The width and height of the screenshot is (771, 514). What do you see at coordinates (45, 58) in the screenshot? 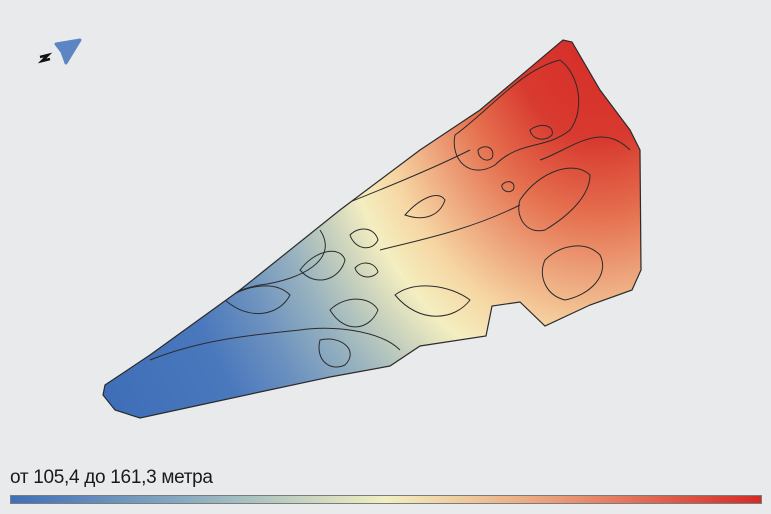
I see `north-label` at bounding box center [45, 58].